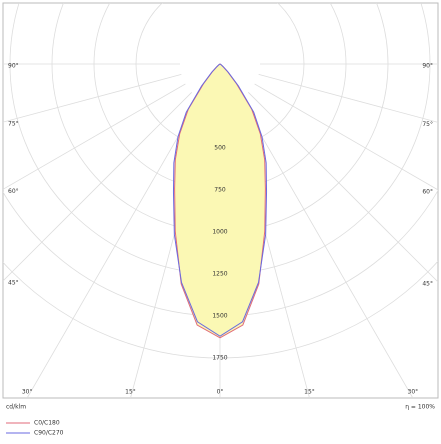  I want to click on r-tick-label: 1750, so click(219, 358).